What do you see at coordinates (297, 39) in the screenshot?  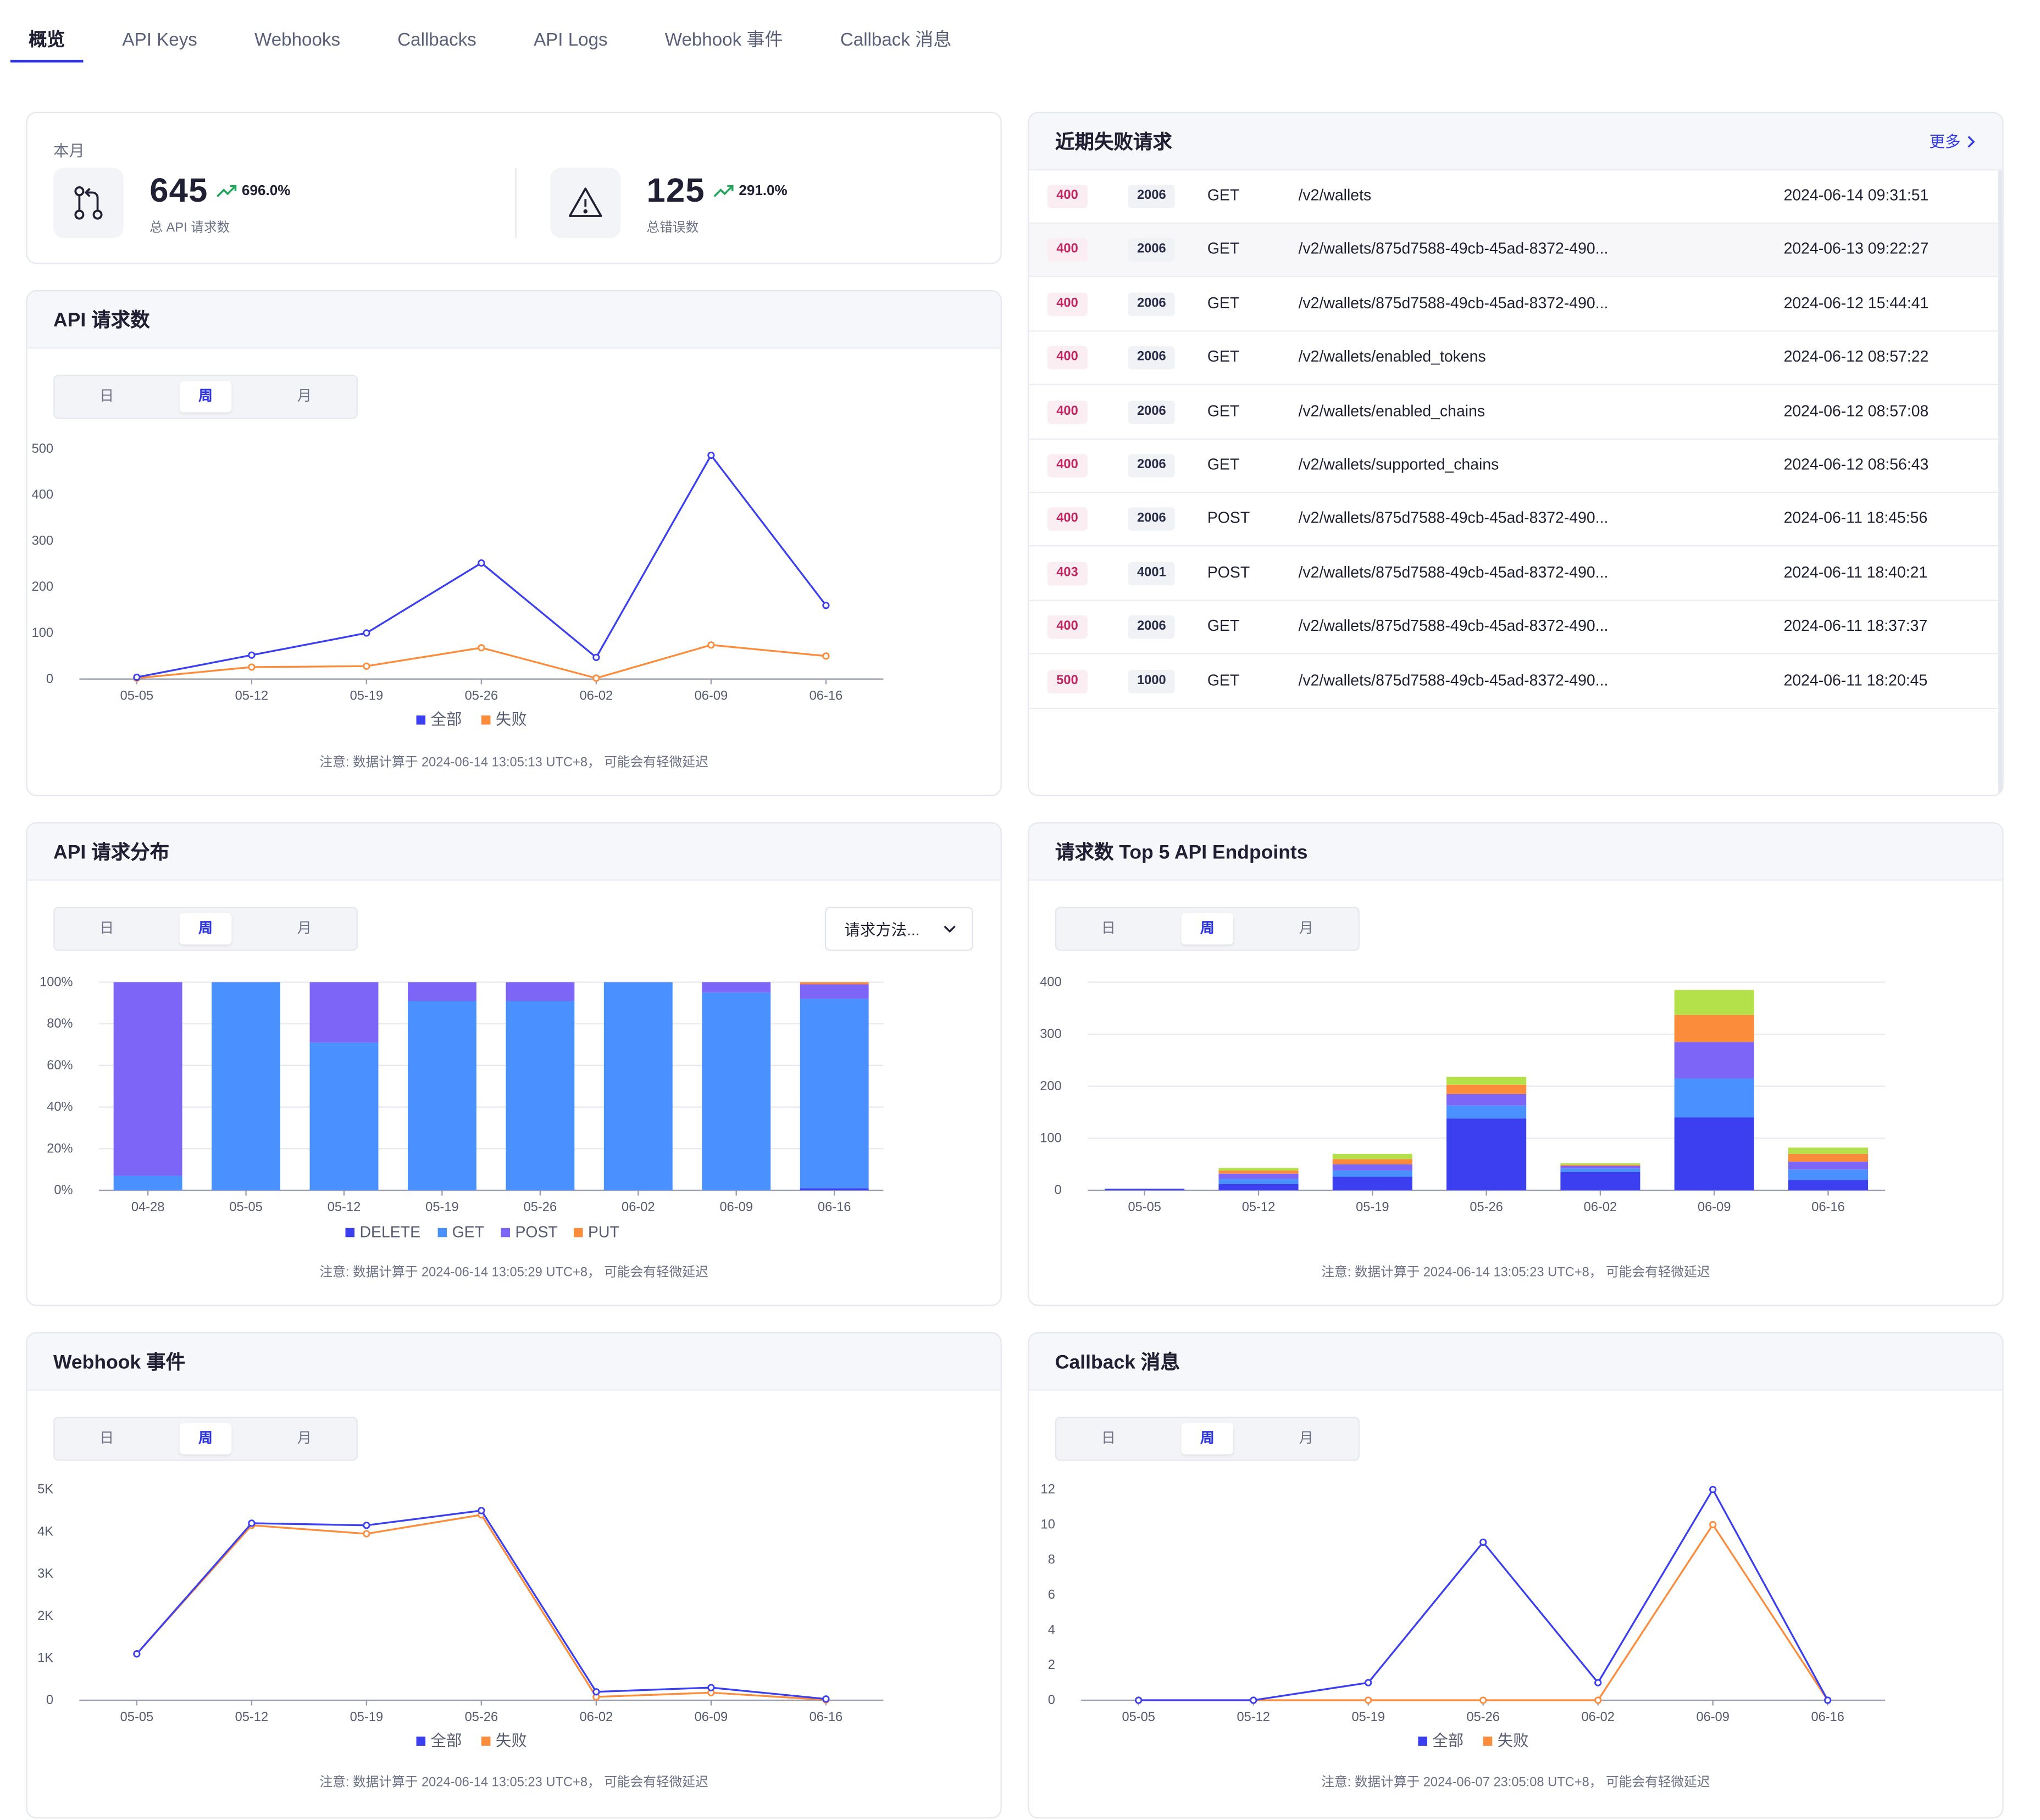 I see `tab-webhooks: Webhooks` at bounding box center [297, 39].